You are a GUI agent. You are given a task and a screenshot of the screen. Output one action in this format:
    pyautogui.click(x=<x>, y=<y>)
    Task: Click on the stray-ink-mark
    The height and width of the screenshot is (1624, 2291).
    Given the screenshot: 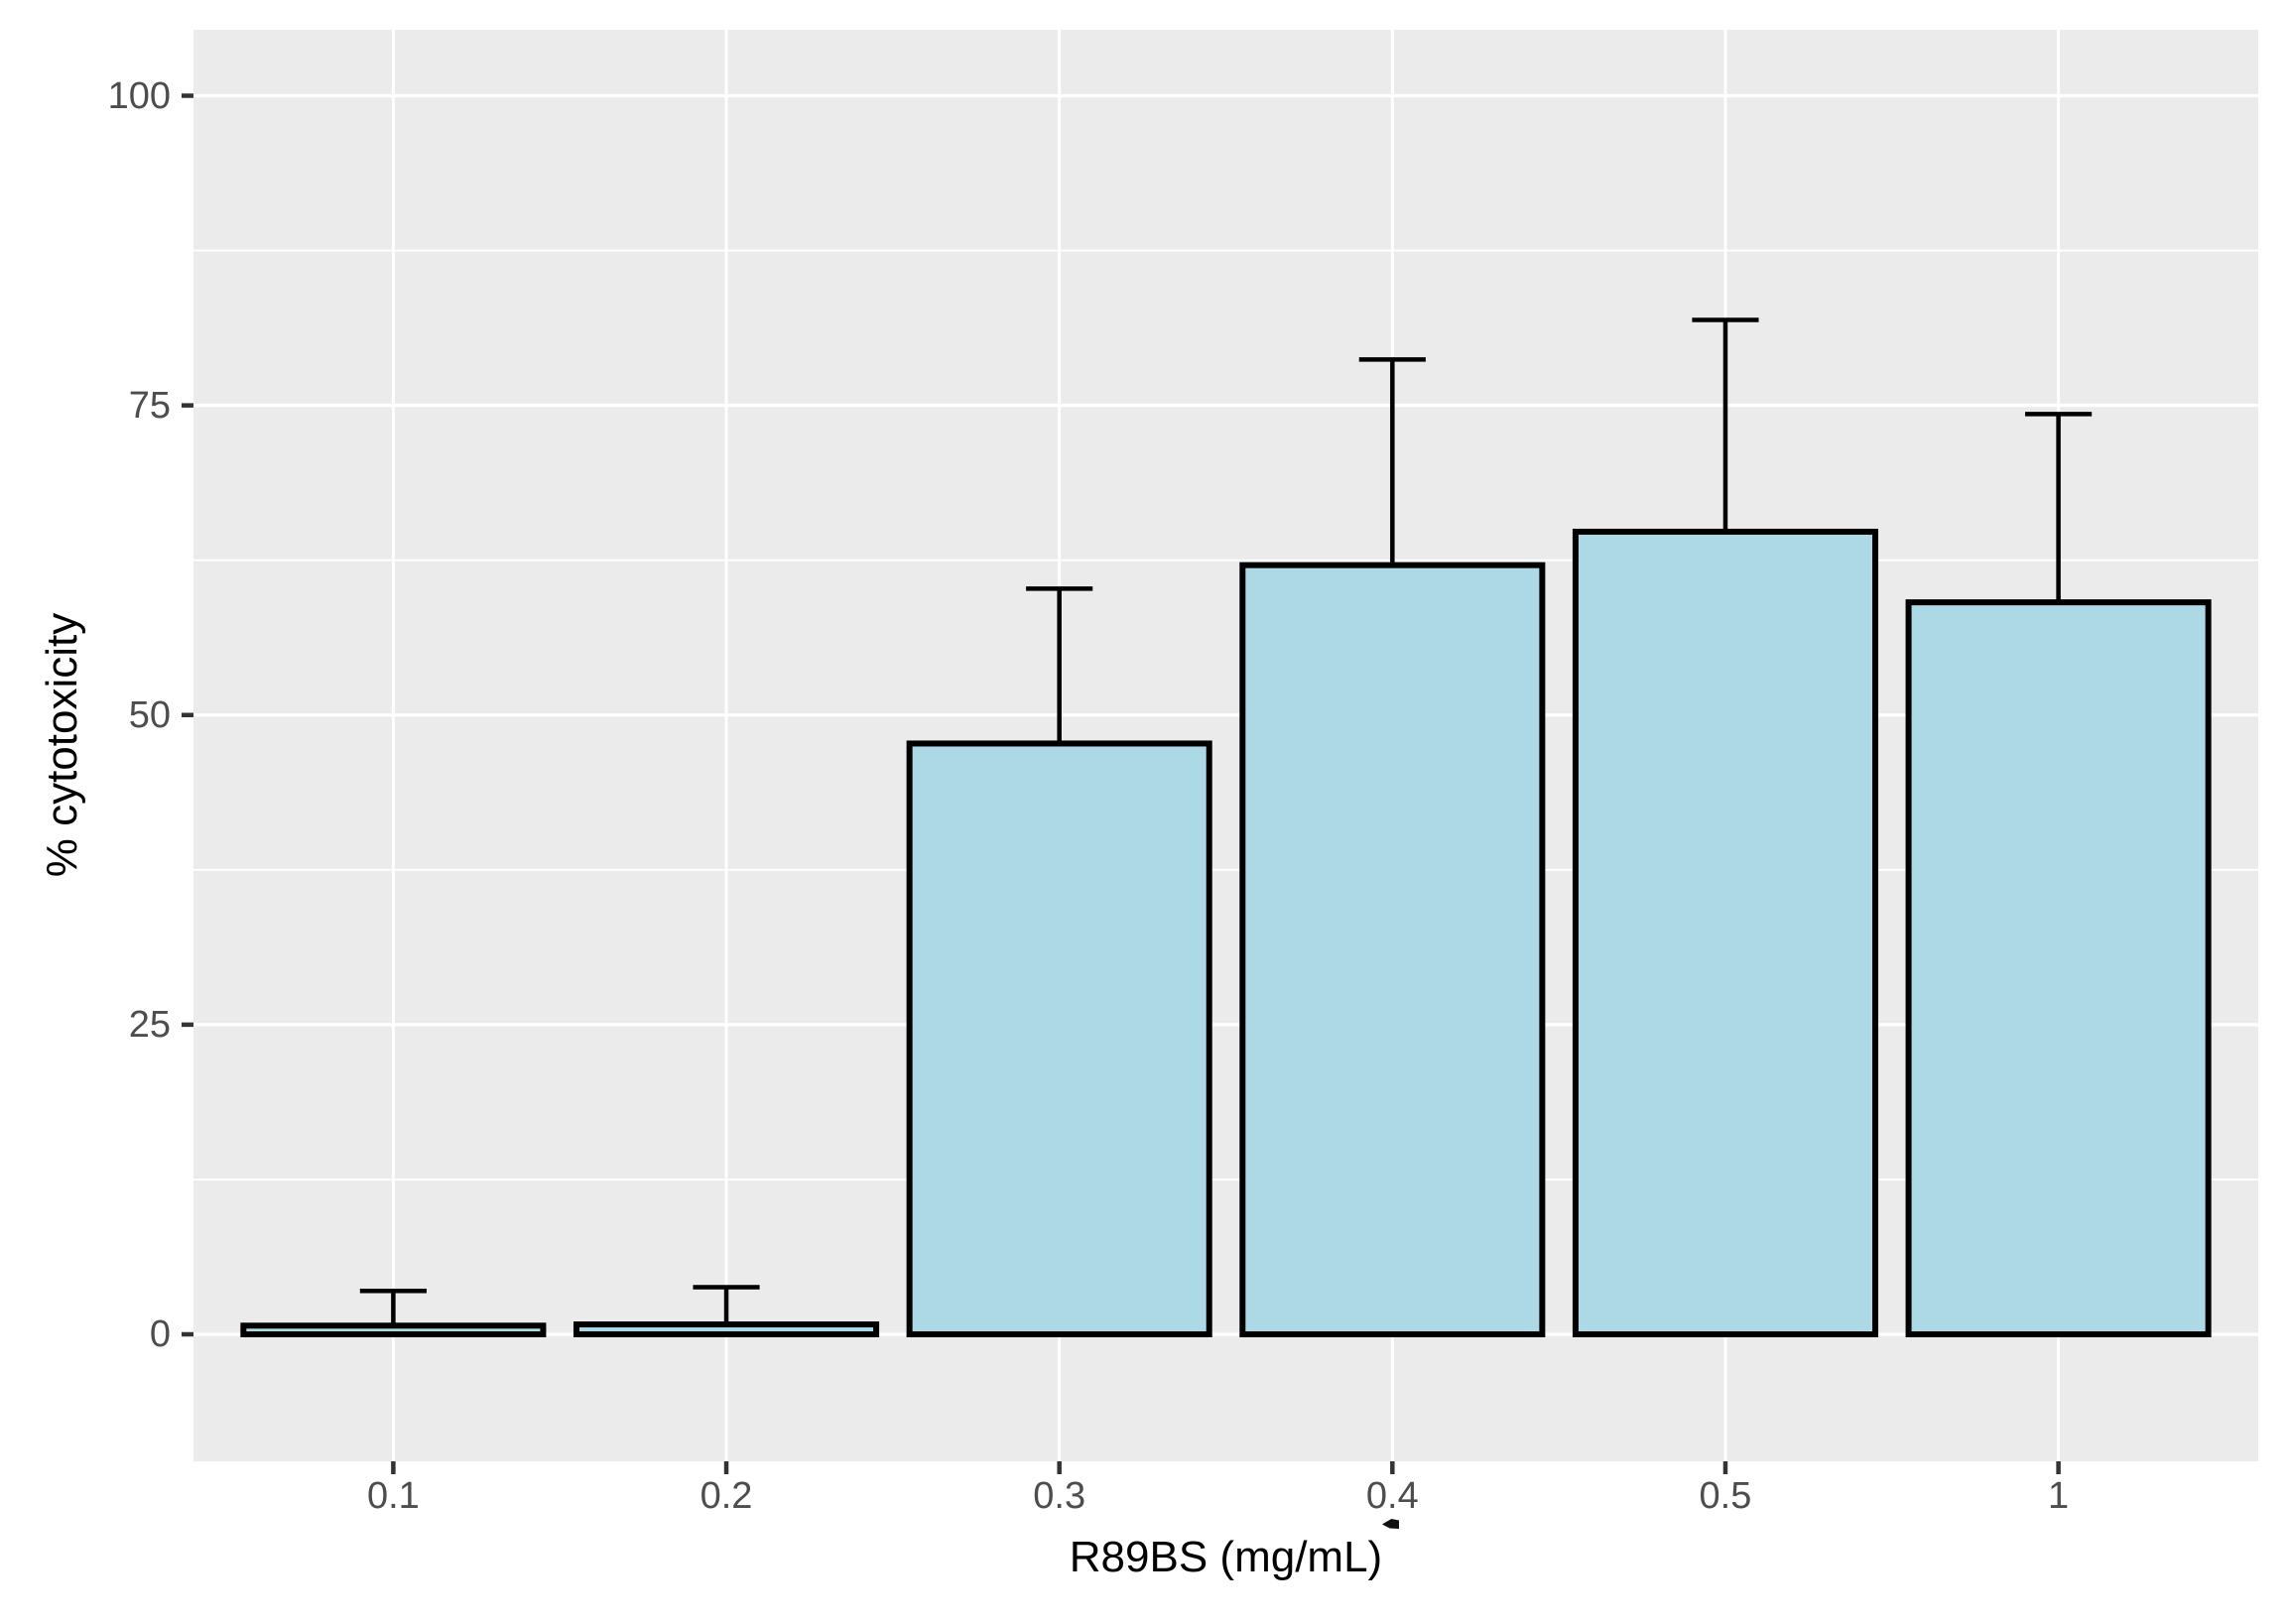 What is the action you would take?
    pyautogui.click(x=1390, y=1524)
    